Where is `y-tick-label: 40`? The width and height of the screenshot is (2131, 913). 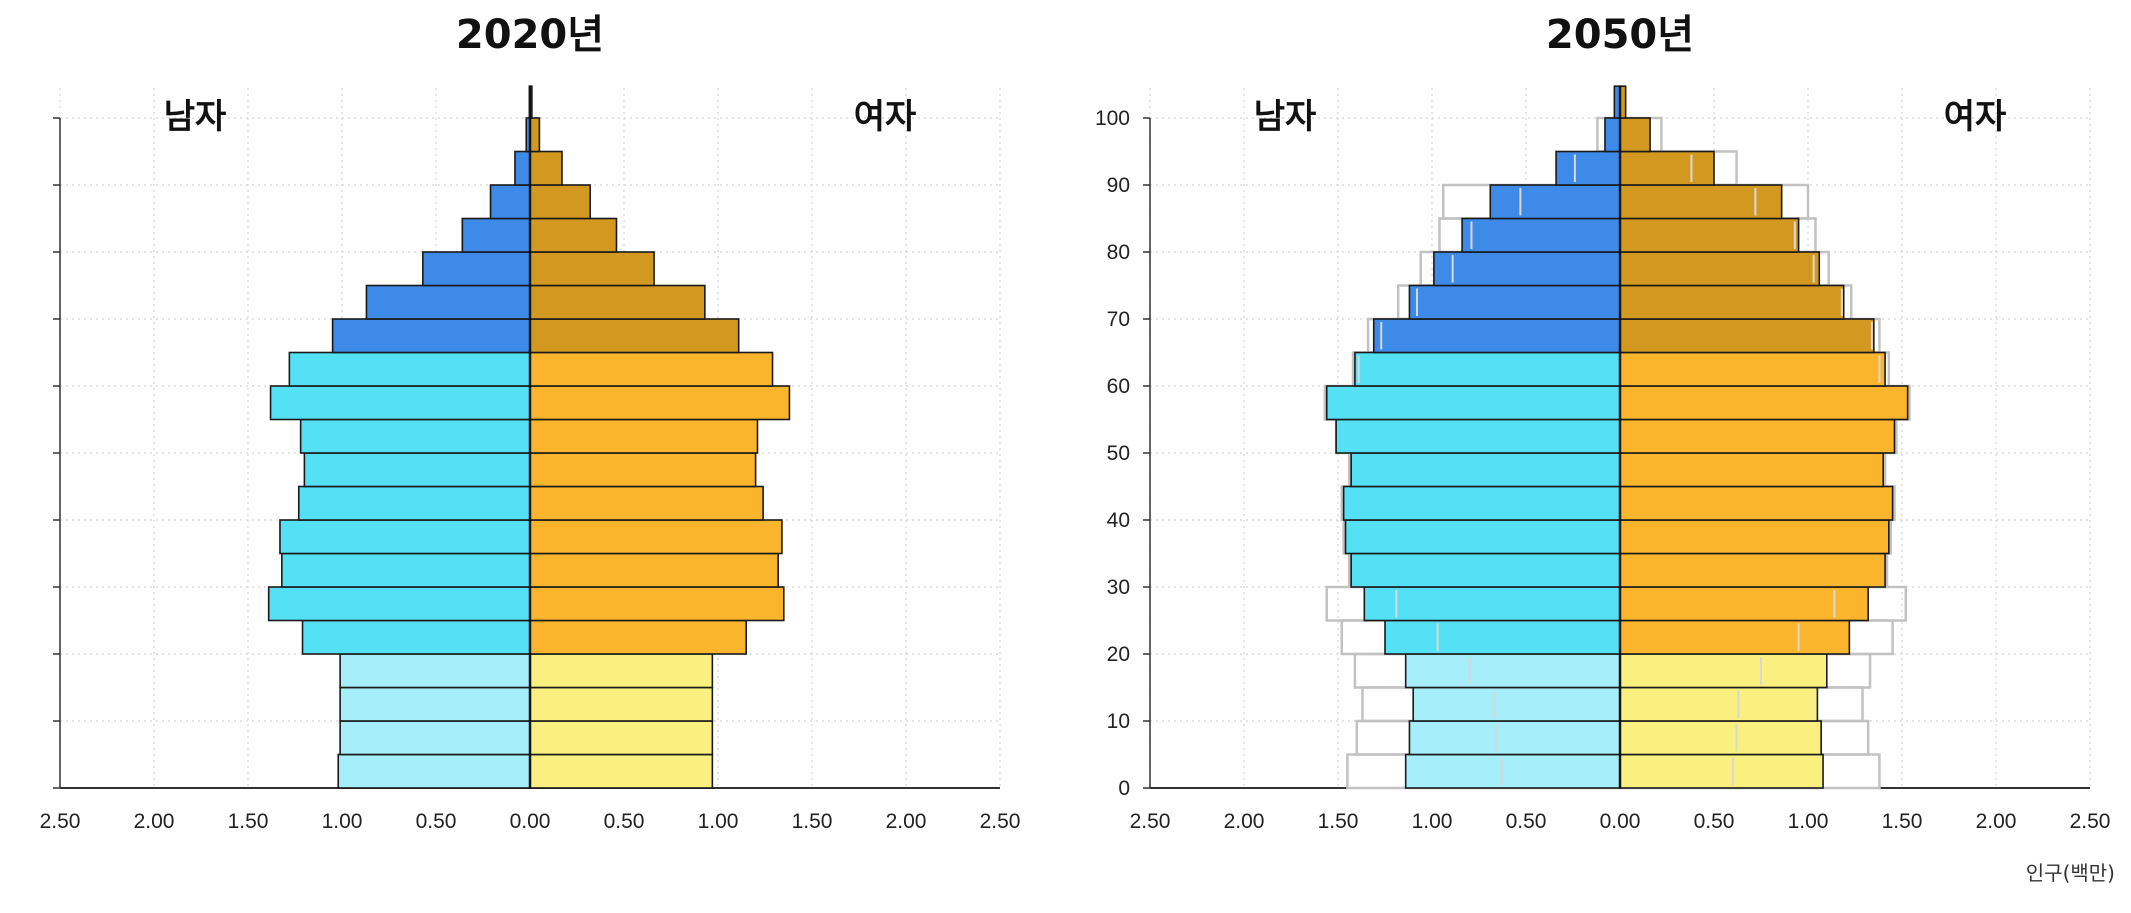
y-tick-label: 40 is located at coordinates (1118, 520).